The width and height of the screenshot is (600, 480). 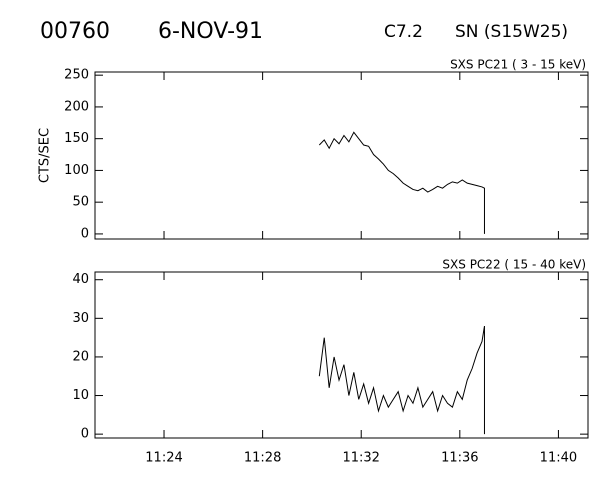 I want to click on x-tick-label: 11:28, so click(x=262, y=458).